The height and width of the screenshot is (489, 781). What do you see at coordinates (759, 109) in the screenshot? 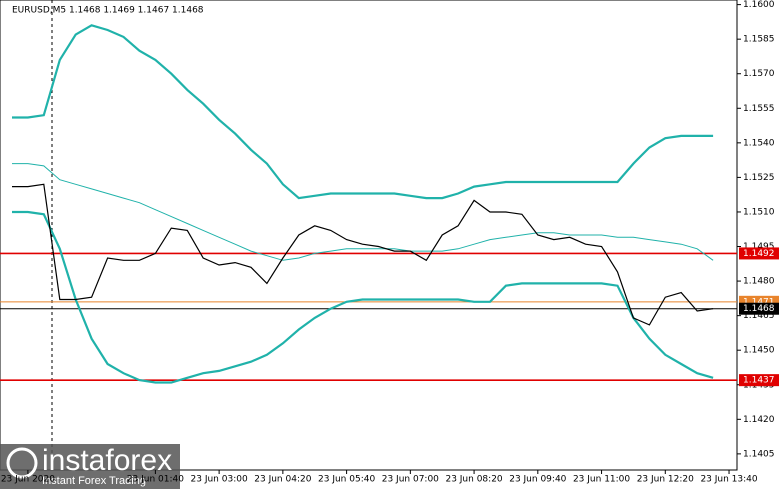
I see `y-tick-label: 1.1555` at bounding box center [759, 109].